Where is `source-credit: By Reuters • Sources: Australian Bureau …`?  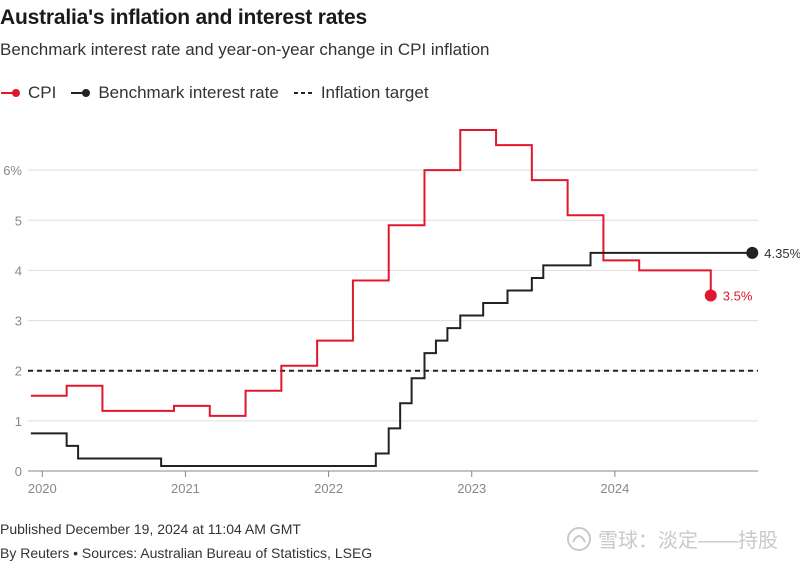
source-credit: By Reuters • Sources: Australian Bureau … is located at coordinates (186, 553).